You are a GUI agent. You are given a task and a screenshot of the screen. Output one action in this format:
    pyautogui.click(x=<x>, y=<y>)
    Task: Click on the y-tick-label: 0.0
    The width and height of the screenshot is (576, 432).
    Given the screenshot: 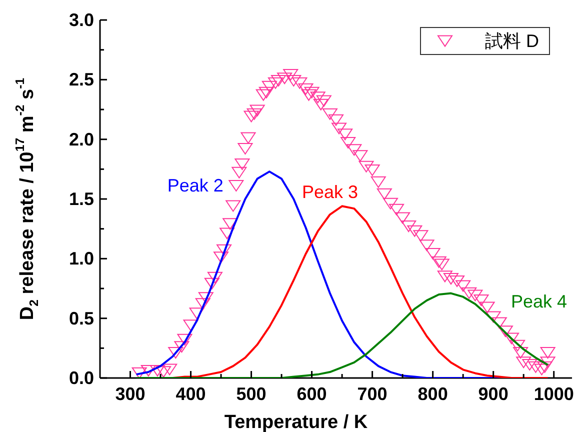 What is the action you would take?
    pyautogui.click(x=81, y=378)
    